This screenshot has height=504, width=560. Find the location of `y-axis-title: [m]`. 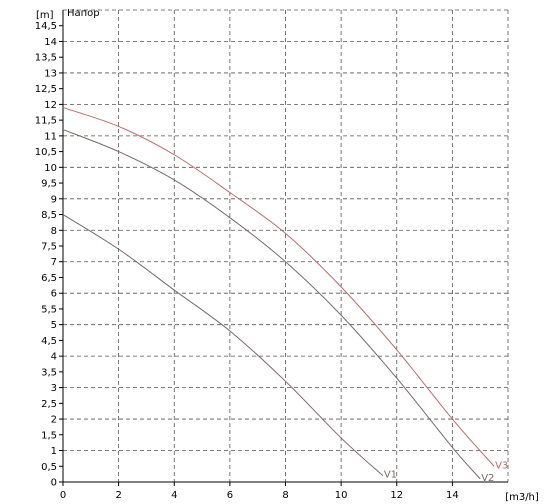

y-axis-title: [m] is located at coordinates (45, 15).